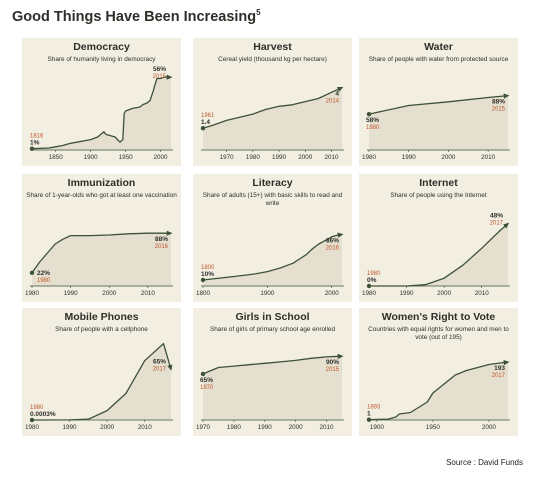 The height and width of the screenshot is (485, 543). Describe the element at coordinates (101, 59) in the screenshot. I see `chart-subtitle: Share of humanity living in democracy` at that location.